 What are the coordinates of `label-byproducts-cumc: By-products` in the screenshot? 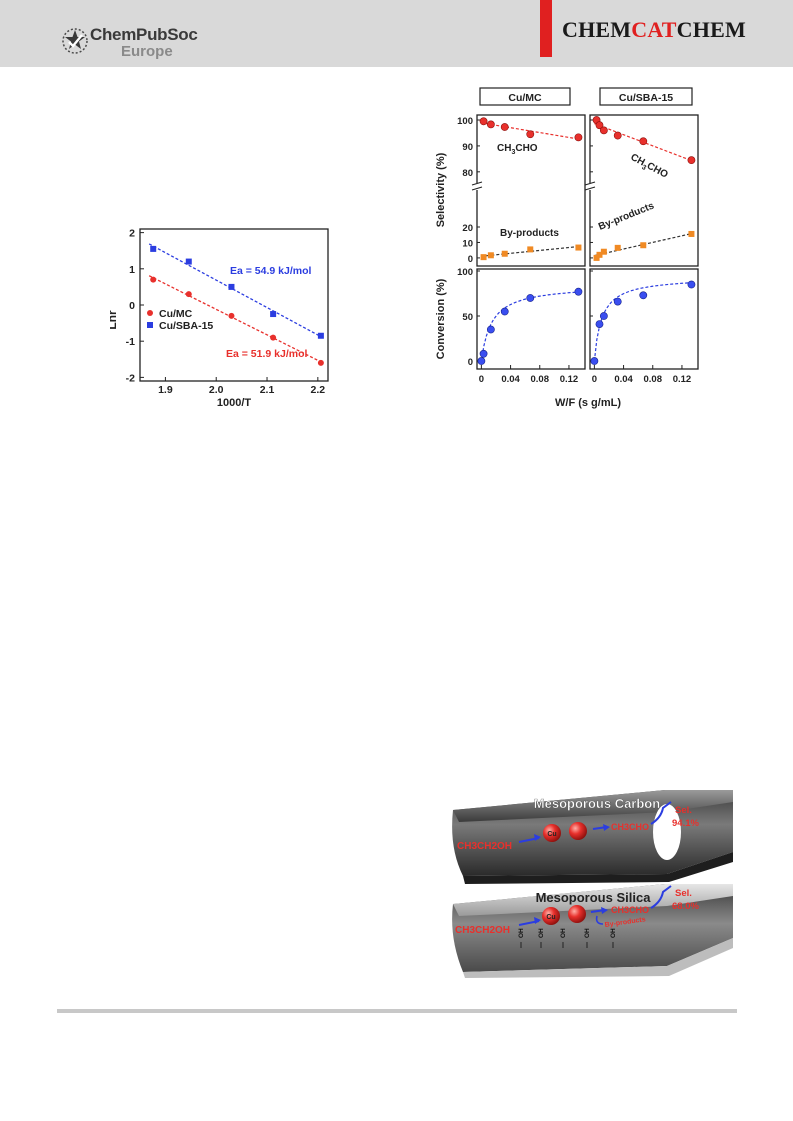 It's located at (529, 233).